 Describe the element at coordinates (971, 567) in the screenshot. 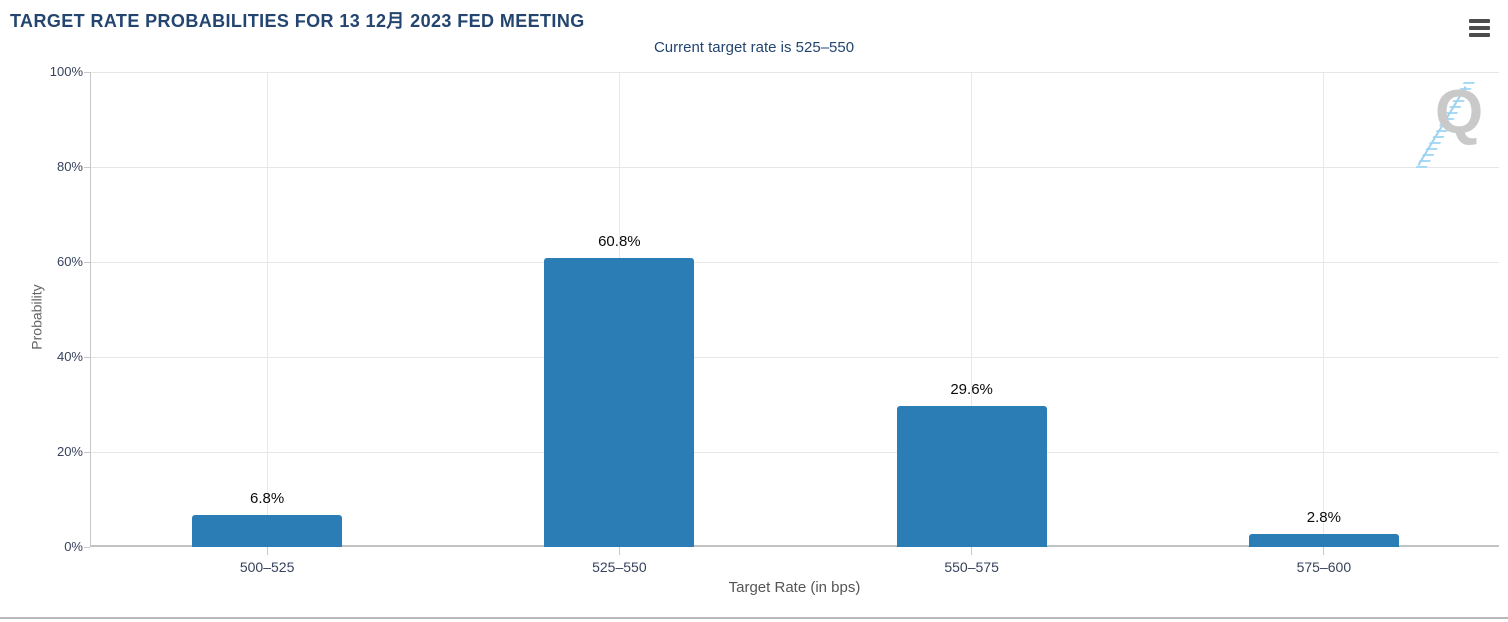

I see `x-tick-label: 550–575` at that location.